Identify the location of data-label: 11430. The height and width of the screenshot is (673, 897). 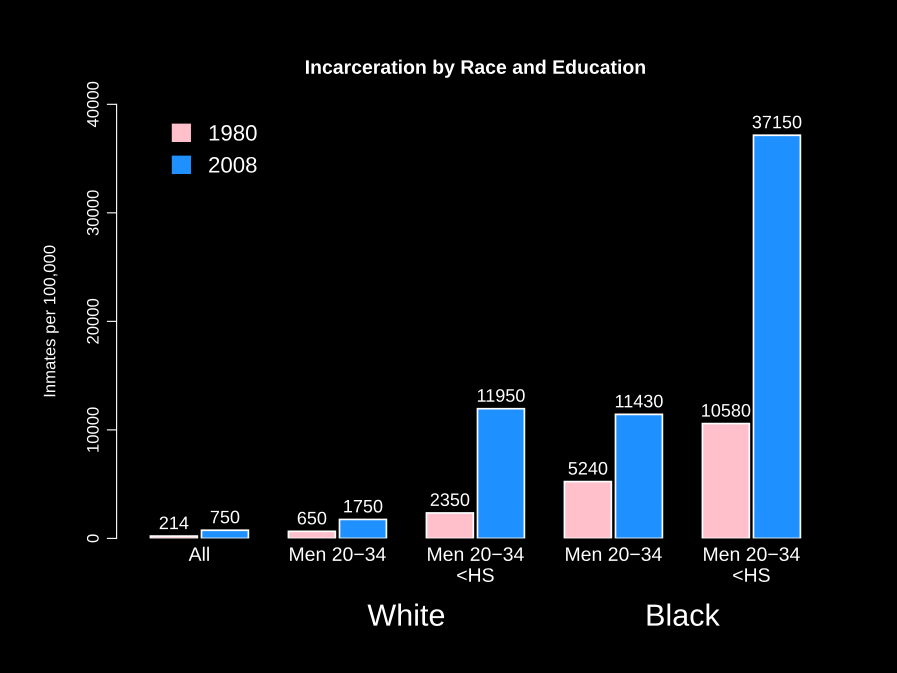
(639, 401).